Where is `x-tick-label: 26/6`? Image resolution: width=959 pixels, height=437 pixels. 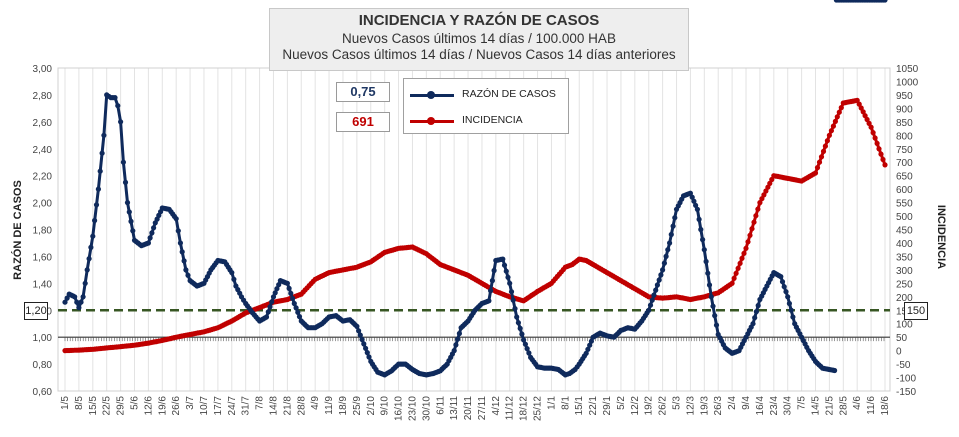 x-tick-label: 26/6 is located at coordinates (176, 406).